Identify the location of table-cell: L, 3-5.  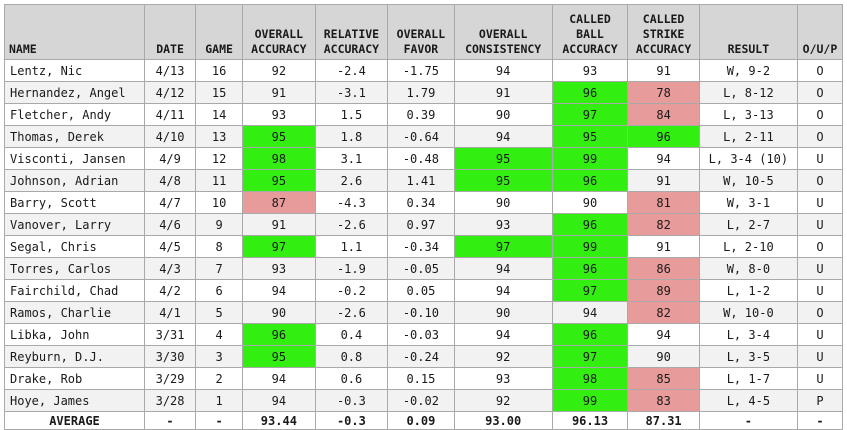
(748, 356).